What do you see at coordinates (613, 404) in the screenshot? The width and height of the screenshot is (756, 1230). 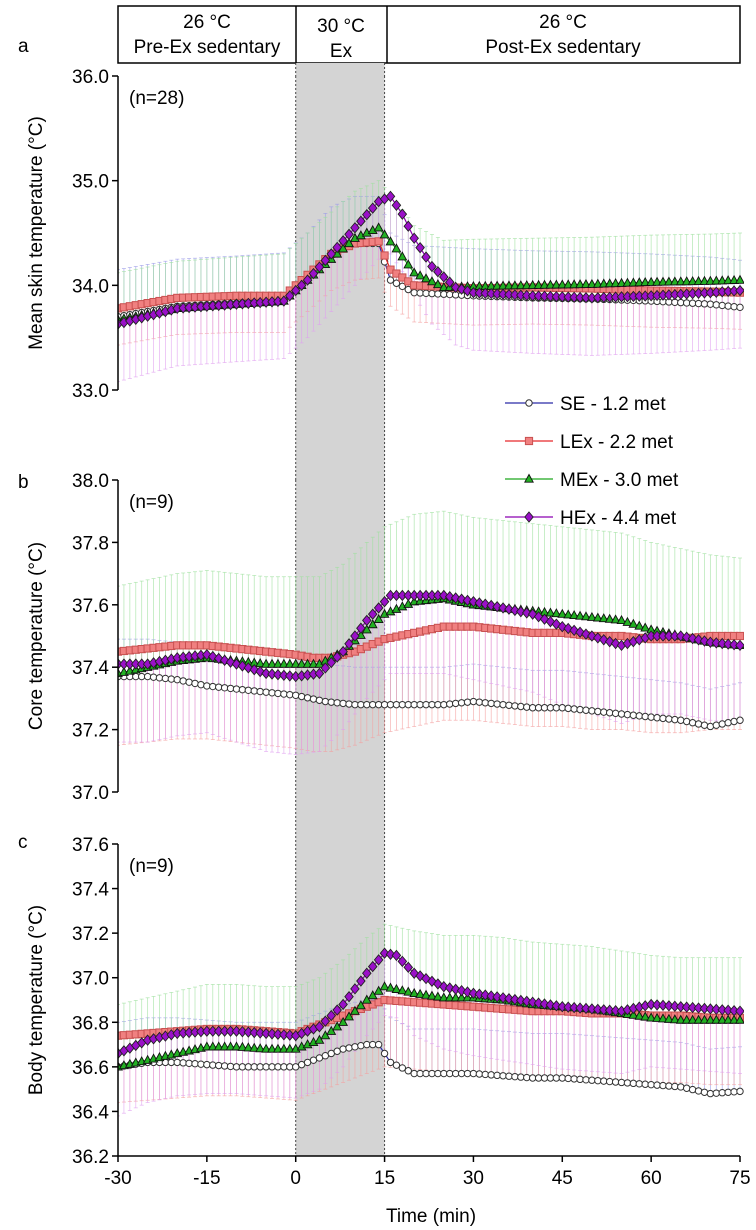 I see `legend-label: SE - 1.2 met` at bounding box center [613, 404].